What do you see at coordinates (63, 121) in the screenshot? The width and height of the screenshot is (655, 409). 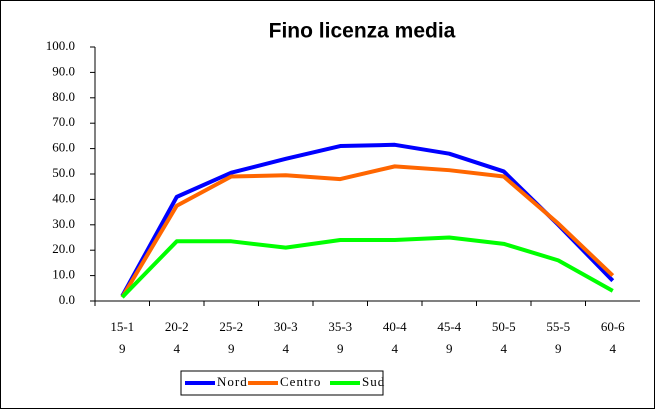 I see `y-tick-label: 70.0` at bounding box center [63, 121].